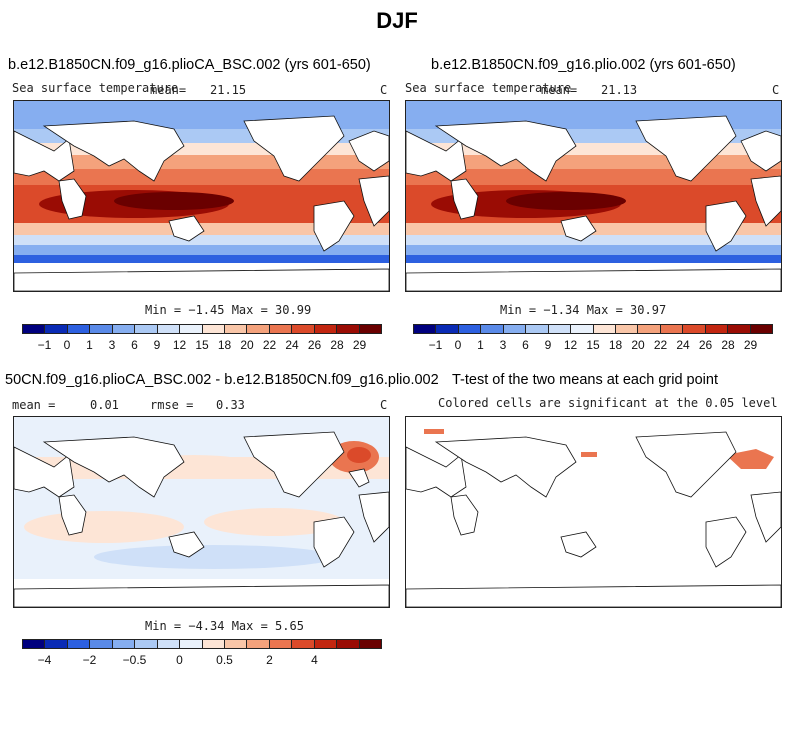 This screenshot has width=794, height=733. I want to click on panel-1-units: C, so click(384, 90).